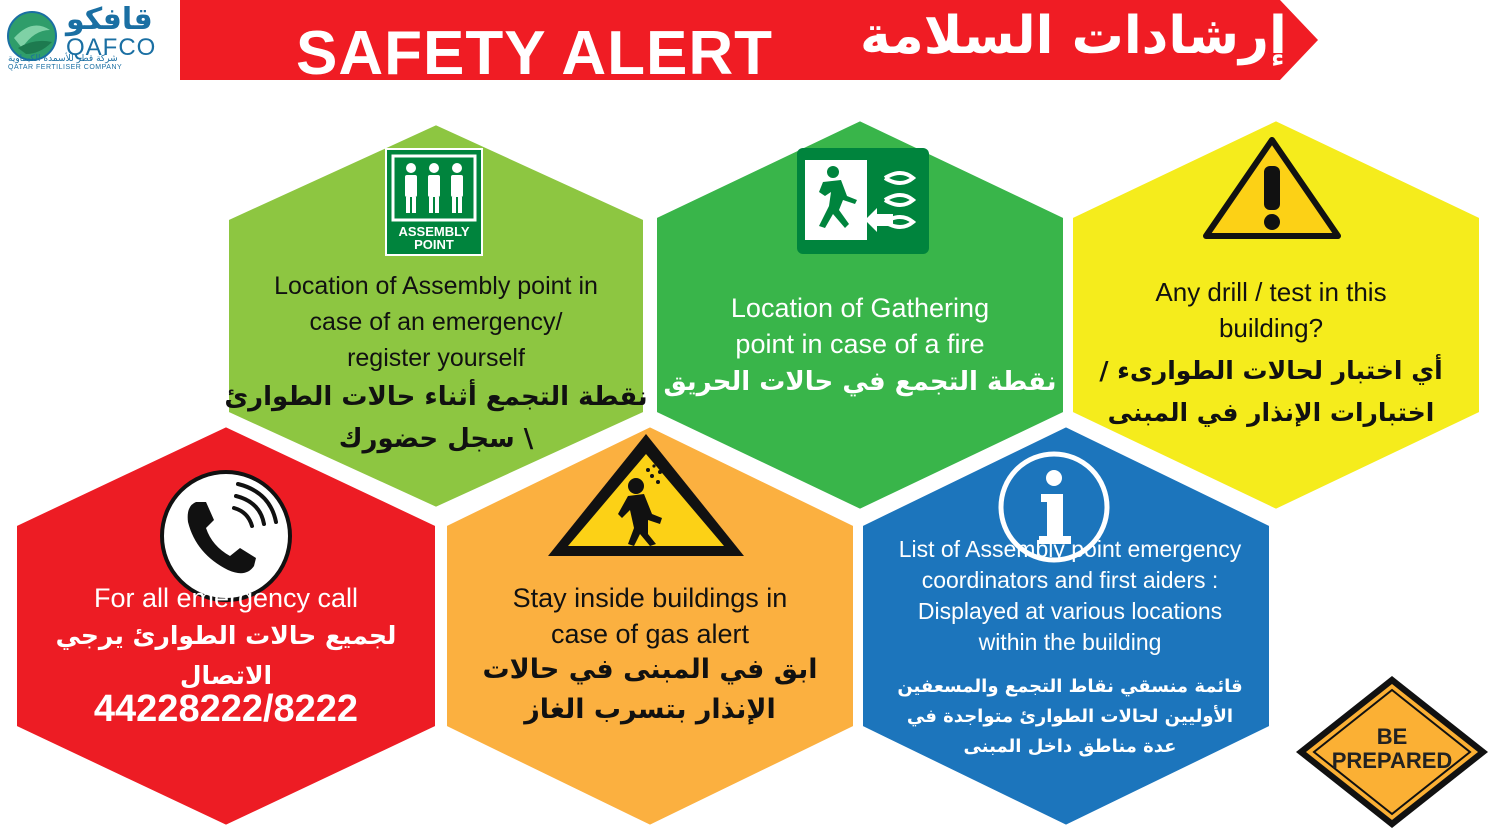 This screenshot has height=838, width=1496. What do you see at coordinates (65, 67) in the screenshot?
I see `logo-english-subtitle: QATAR FERTILISER COMPANY` at bounding box center [65, 67].